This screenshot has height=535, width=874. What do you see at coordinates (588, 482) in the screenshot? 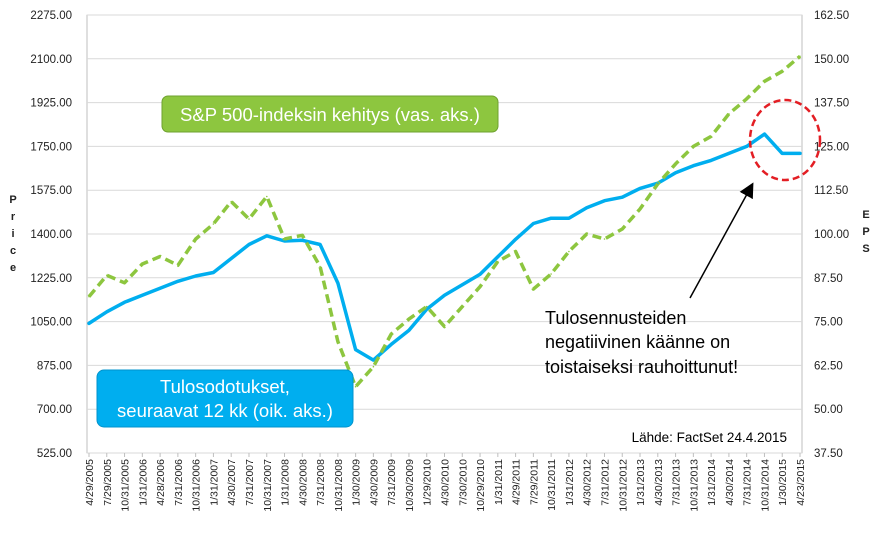
I see `x-tick-label: 4/30/2012` at bounding box center [588, 482].